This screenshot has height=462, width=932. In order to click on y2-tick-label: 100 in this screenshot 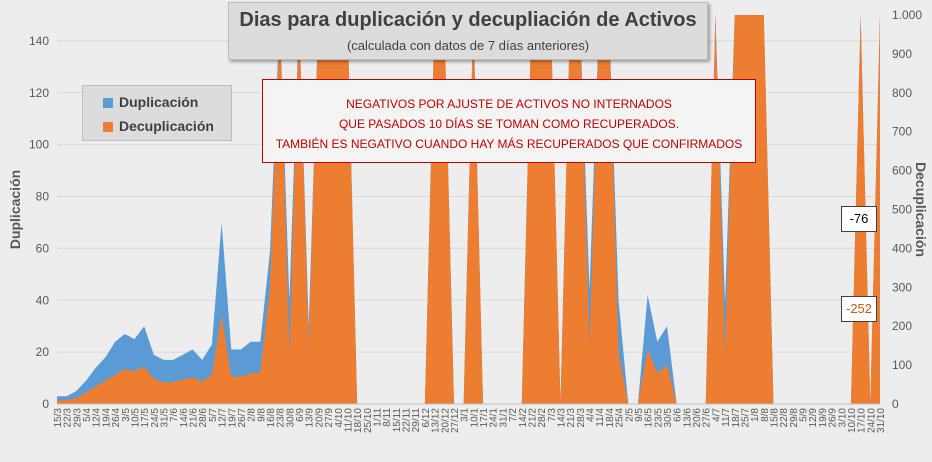, I will do `click(902, 365)`.